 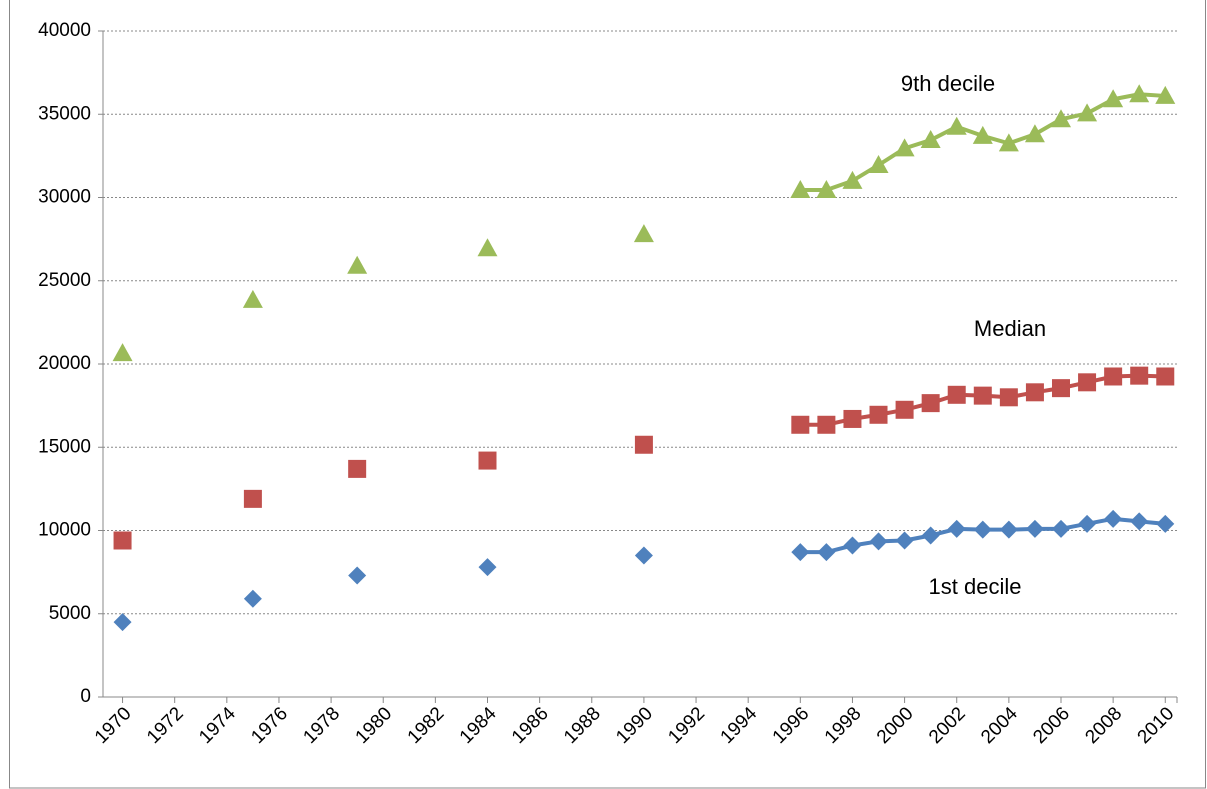 What do you see at coordinates (269, 725) in the screenshot?
I see `x-tick-label: 1976` at bounding box center [269, 725].